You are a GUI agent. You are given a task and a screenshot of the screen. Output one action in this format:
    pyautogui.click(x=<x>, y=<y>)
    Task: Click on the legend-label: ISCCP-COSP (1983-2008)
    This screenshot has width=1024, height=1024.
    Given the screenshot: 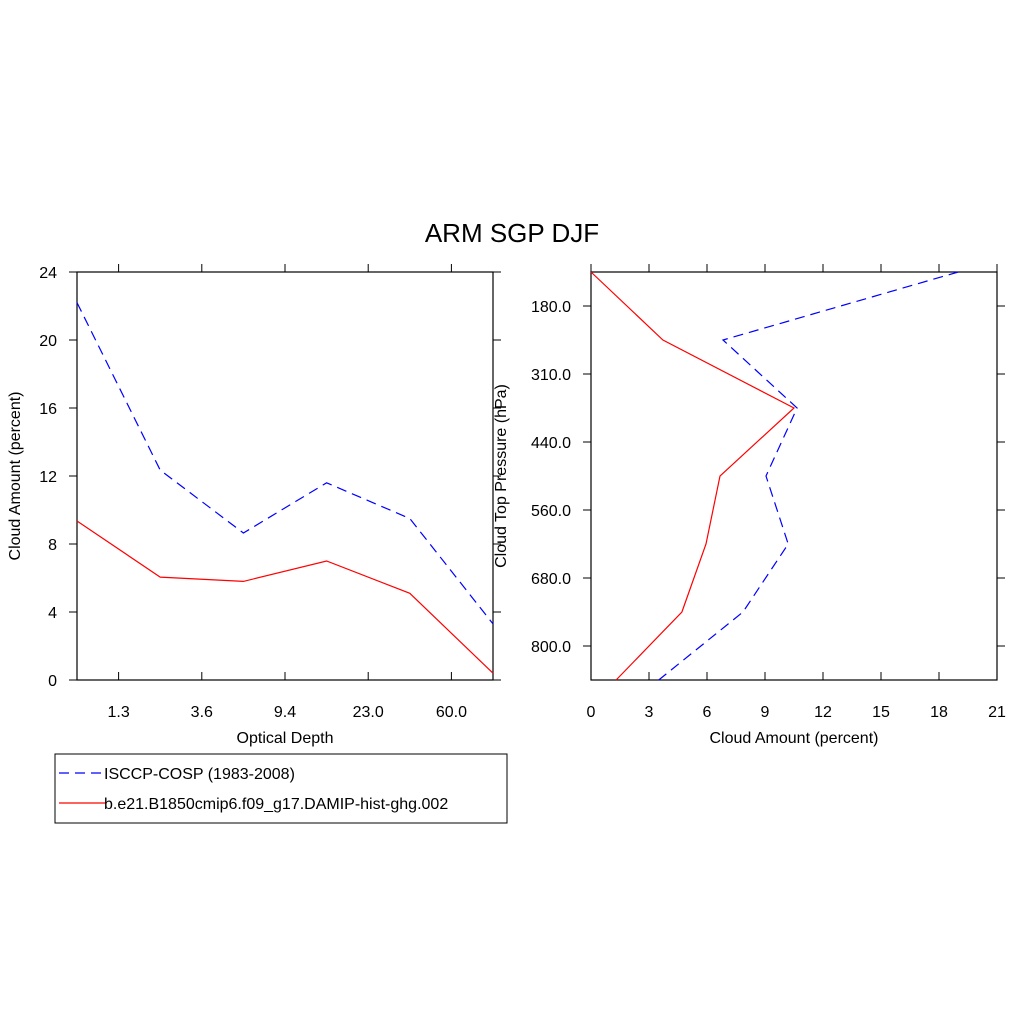 What is the action you would take?
    pyautogui.click(x=199, y=774)
    